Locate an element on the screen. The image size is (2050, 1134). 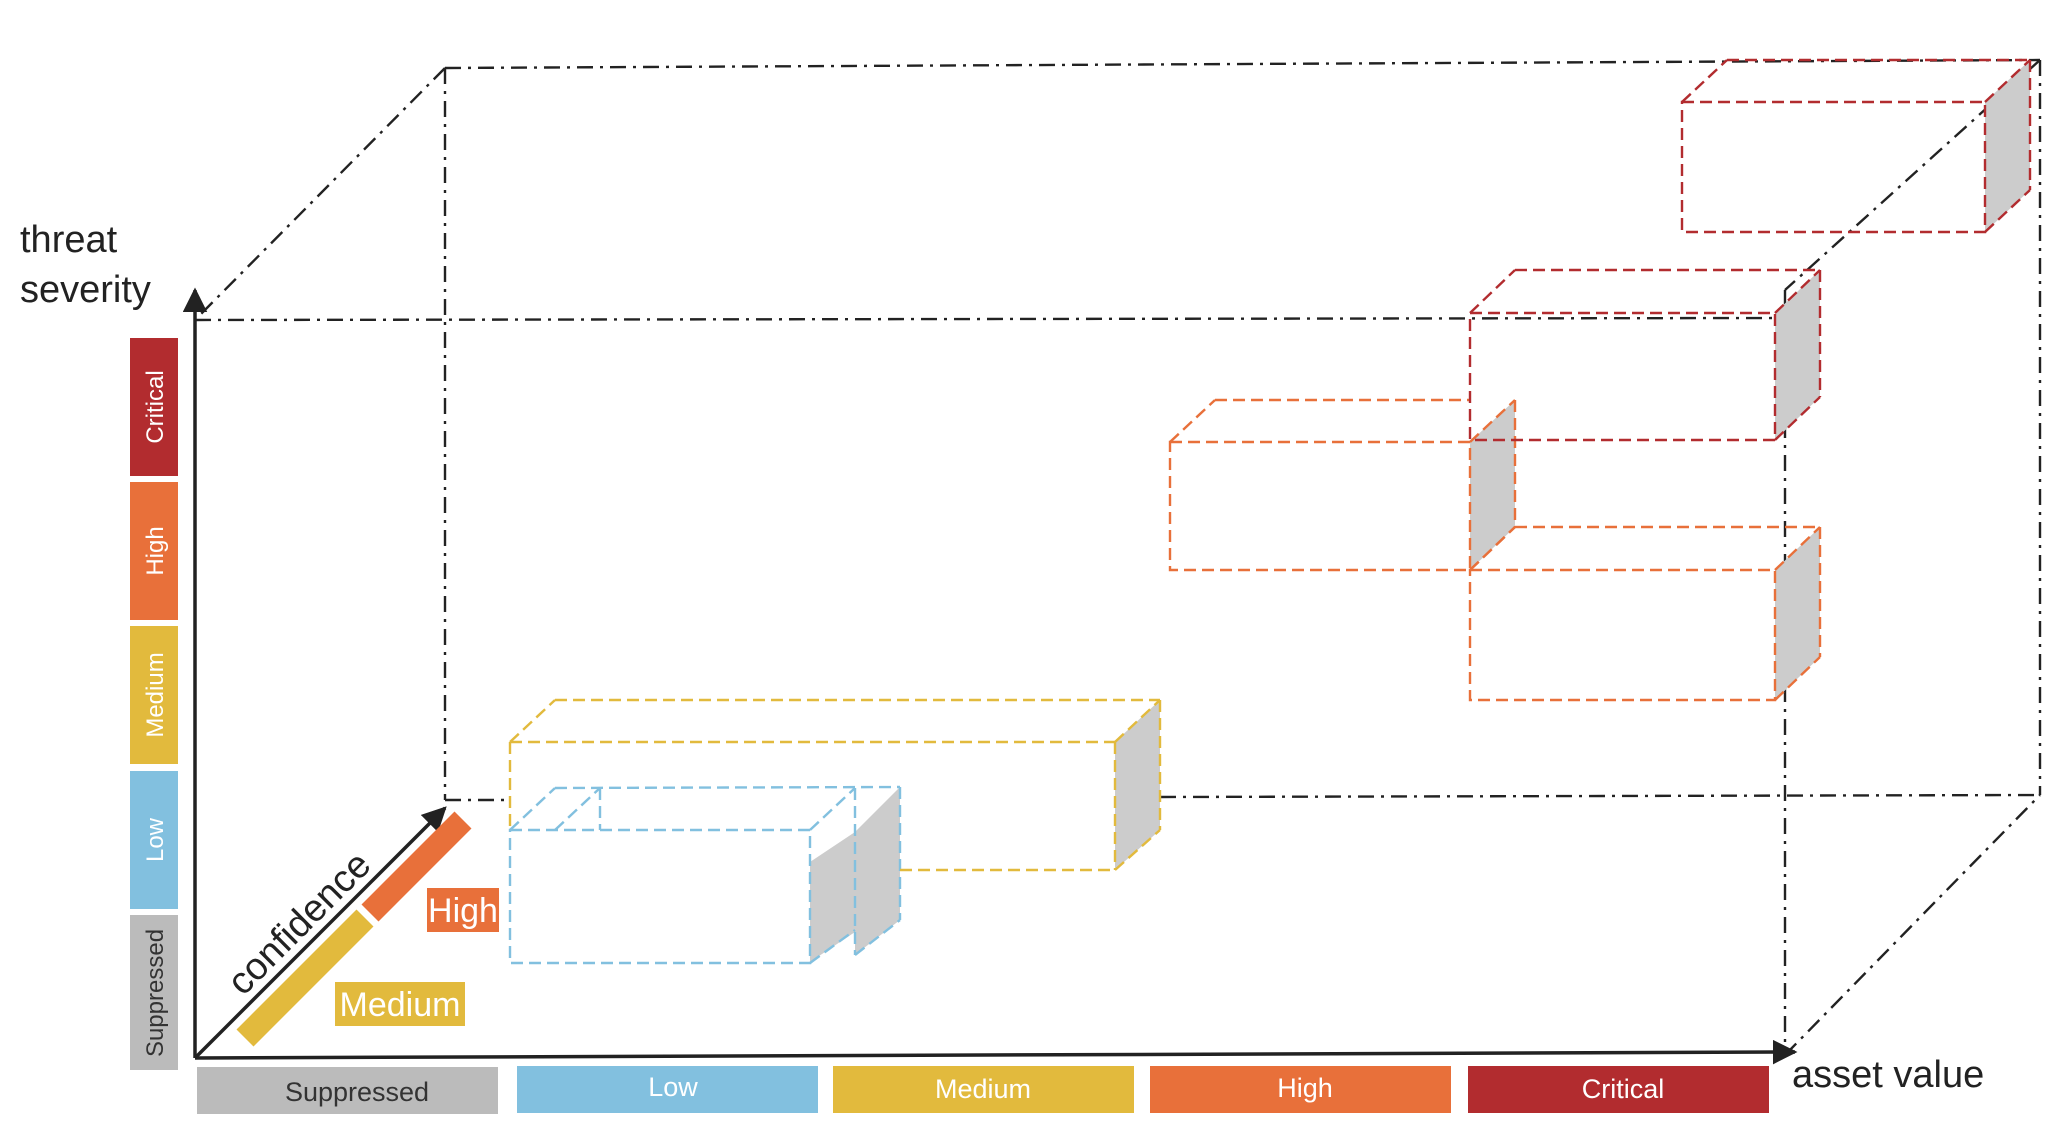
asset-critical-swatch is located at coordinates (1618, 1089).